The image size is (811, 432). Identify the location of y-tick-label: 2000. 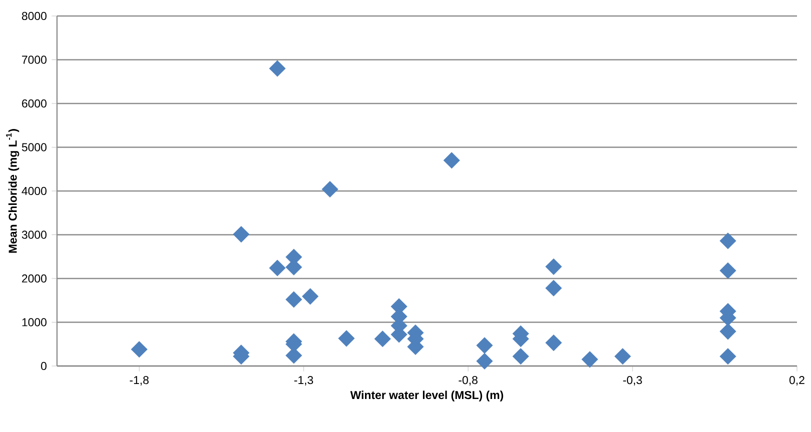
(34, 278).